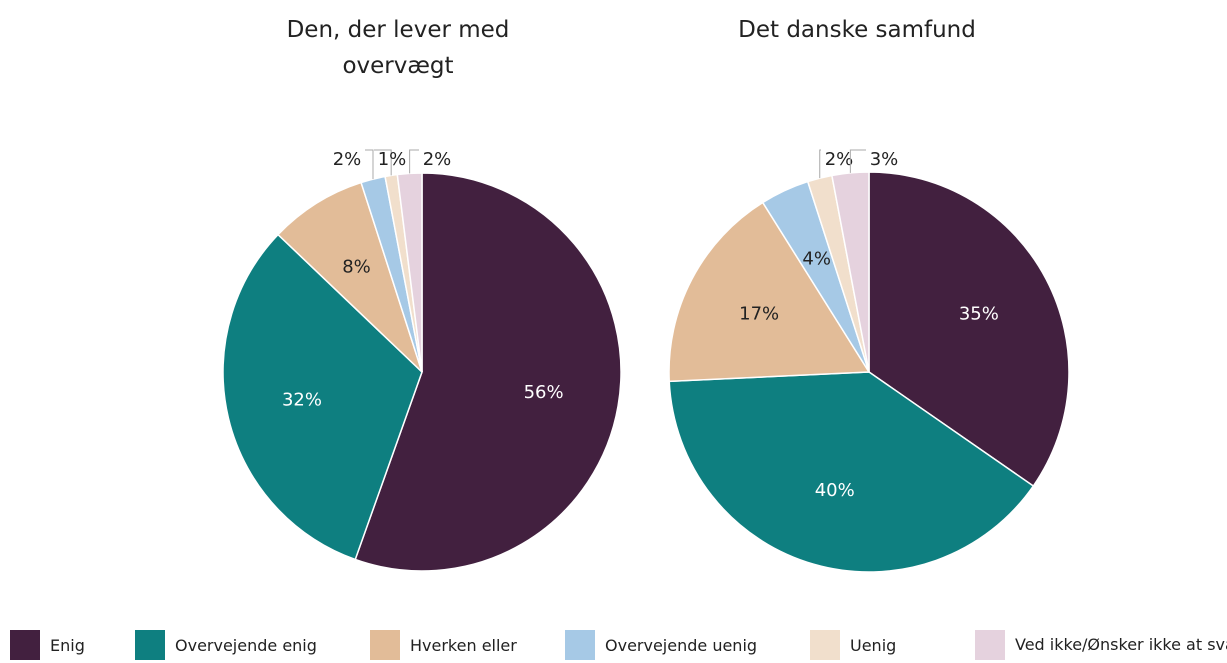 The height and width of the screenshot is (663, 1227). I want to click on data-label: 56%, so click(544, 392).